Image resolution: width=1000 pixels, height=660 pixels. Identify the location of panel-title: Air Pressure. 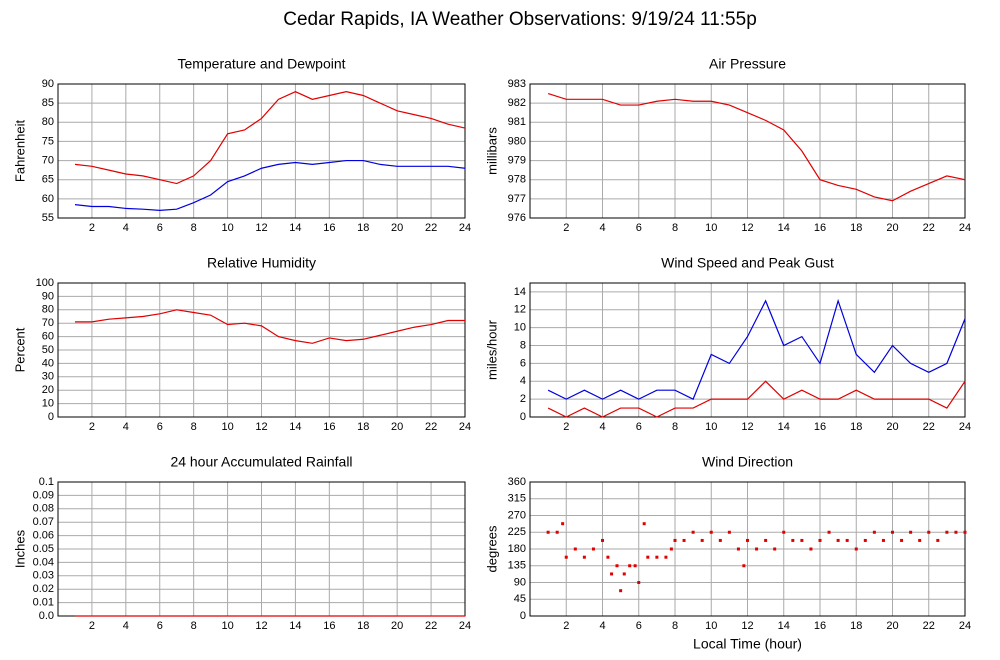
(747, 64).